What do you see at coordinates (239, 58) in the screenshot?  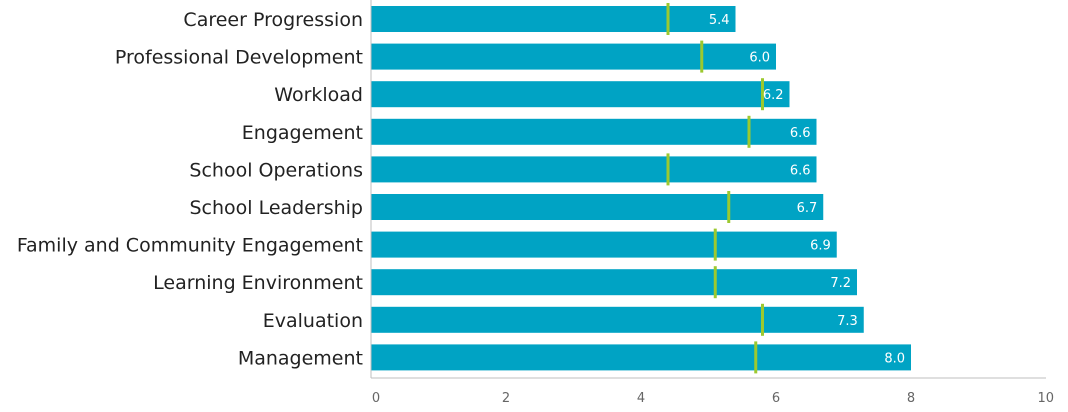 I see `category-label: Professional Development` at bounding box center [239, 58].